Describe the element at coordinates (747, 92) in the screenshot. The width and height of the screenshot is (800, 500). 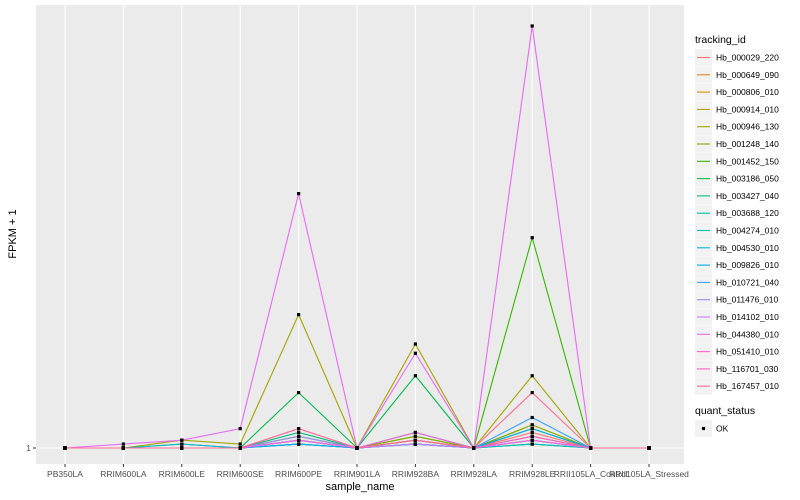
I see `legend-label: Hb_000806_010` at that location.